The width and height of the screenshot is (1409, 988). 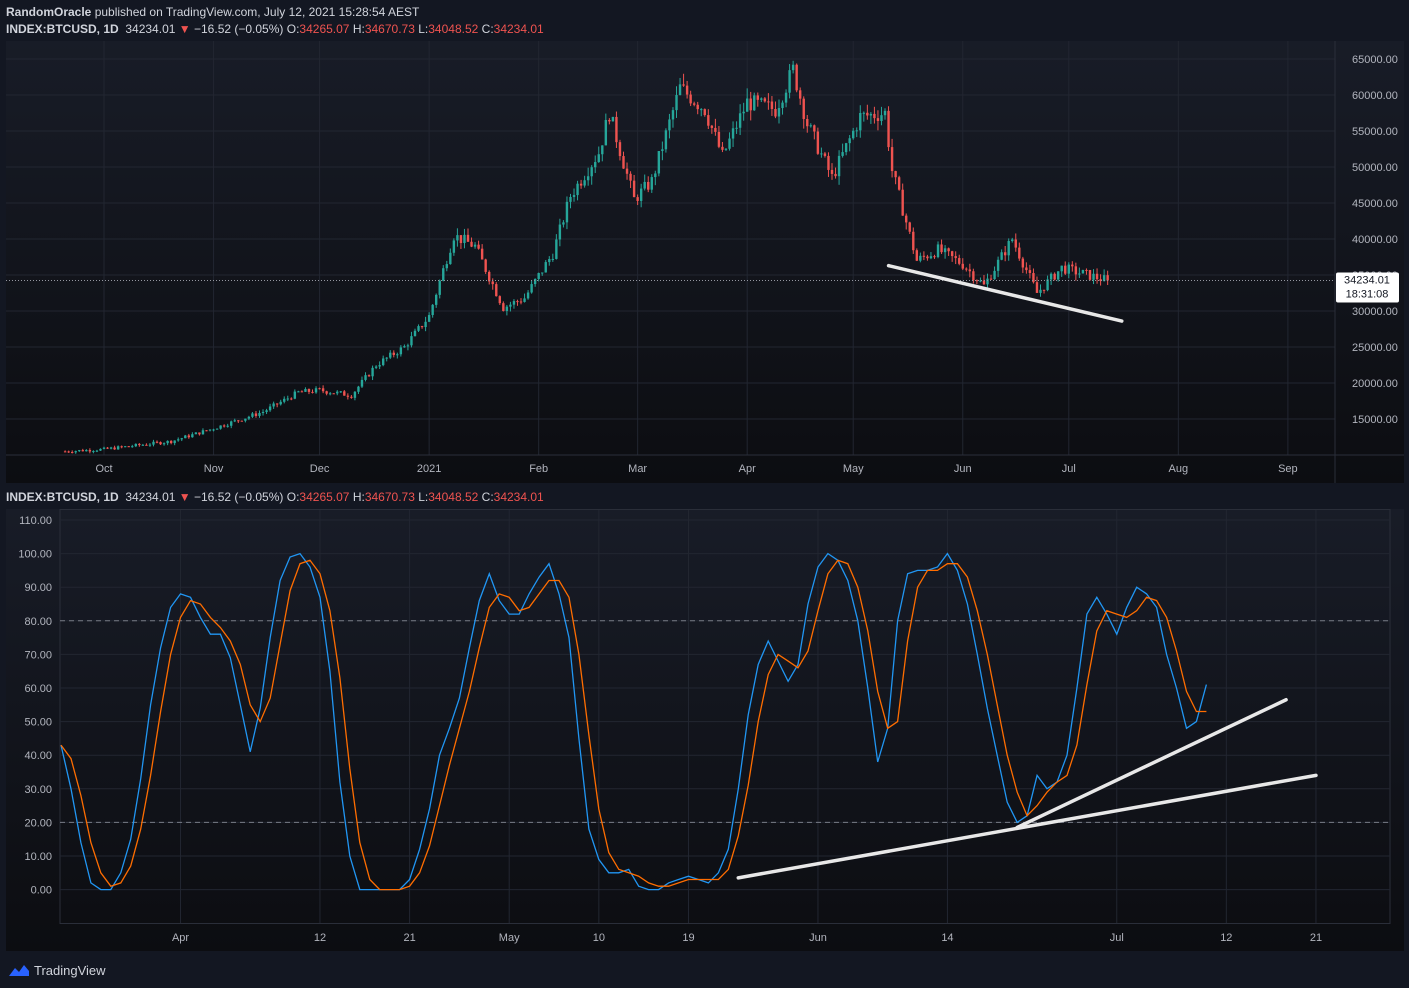 I want to click on y-tick-label: 55000.00, so click(x=1375, y=132).